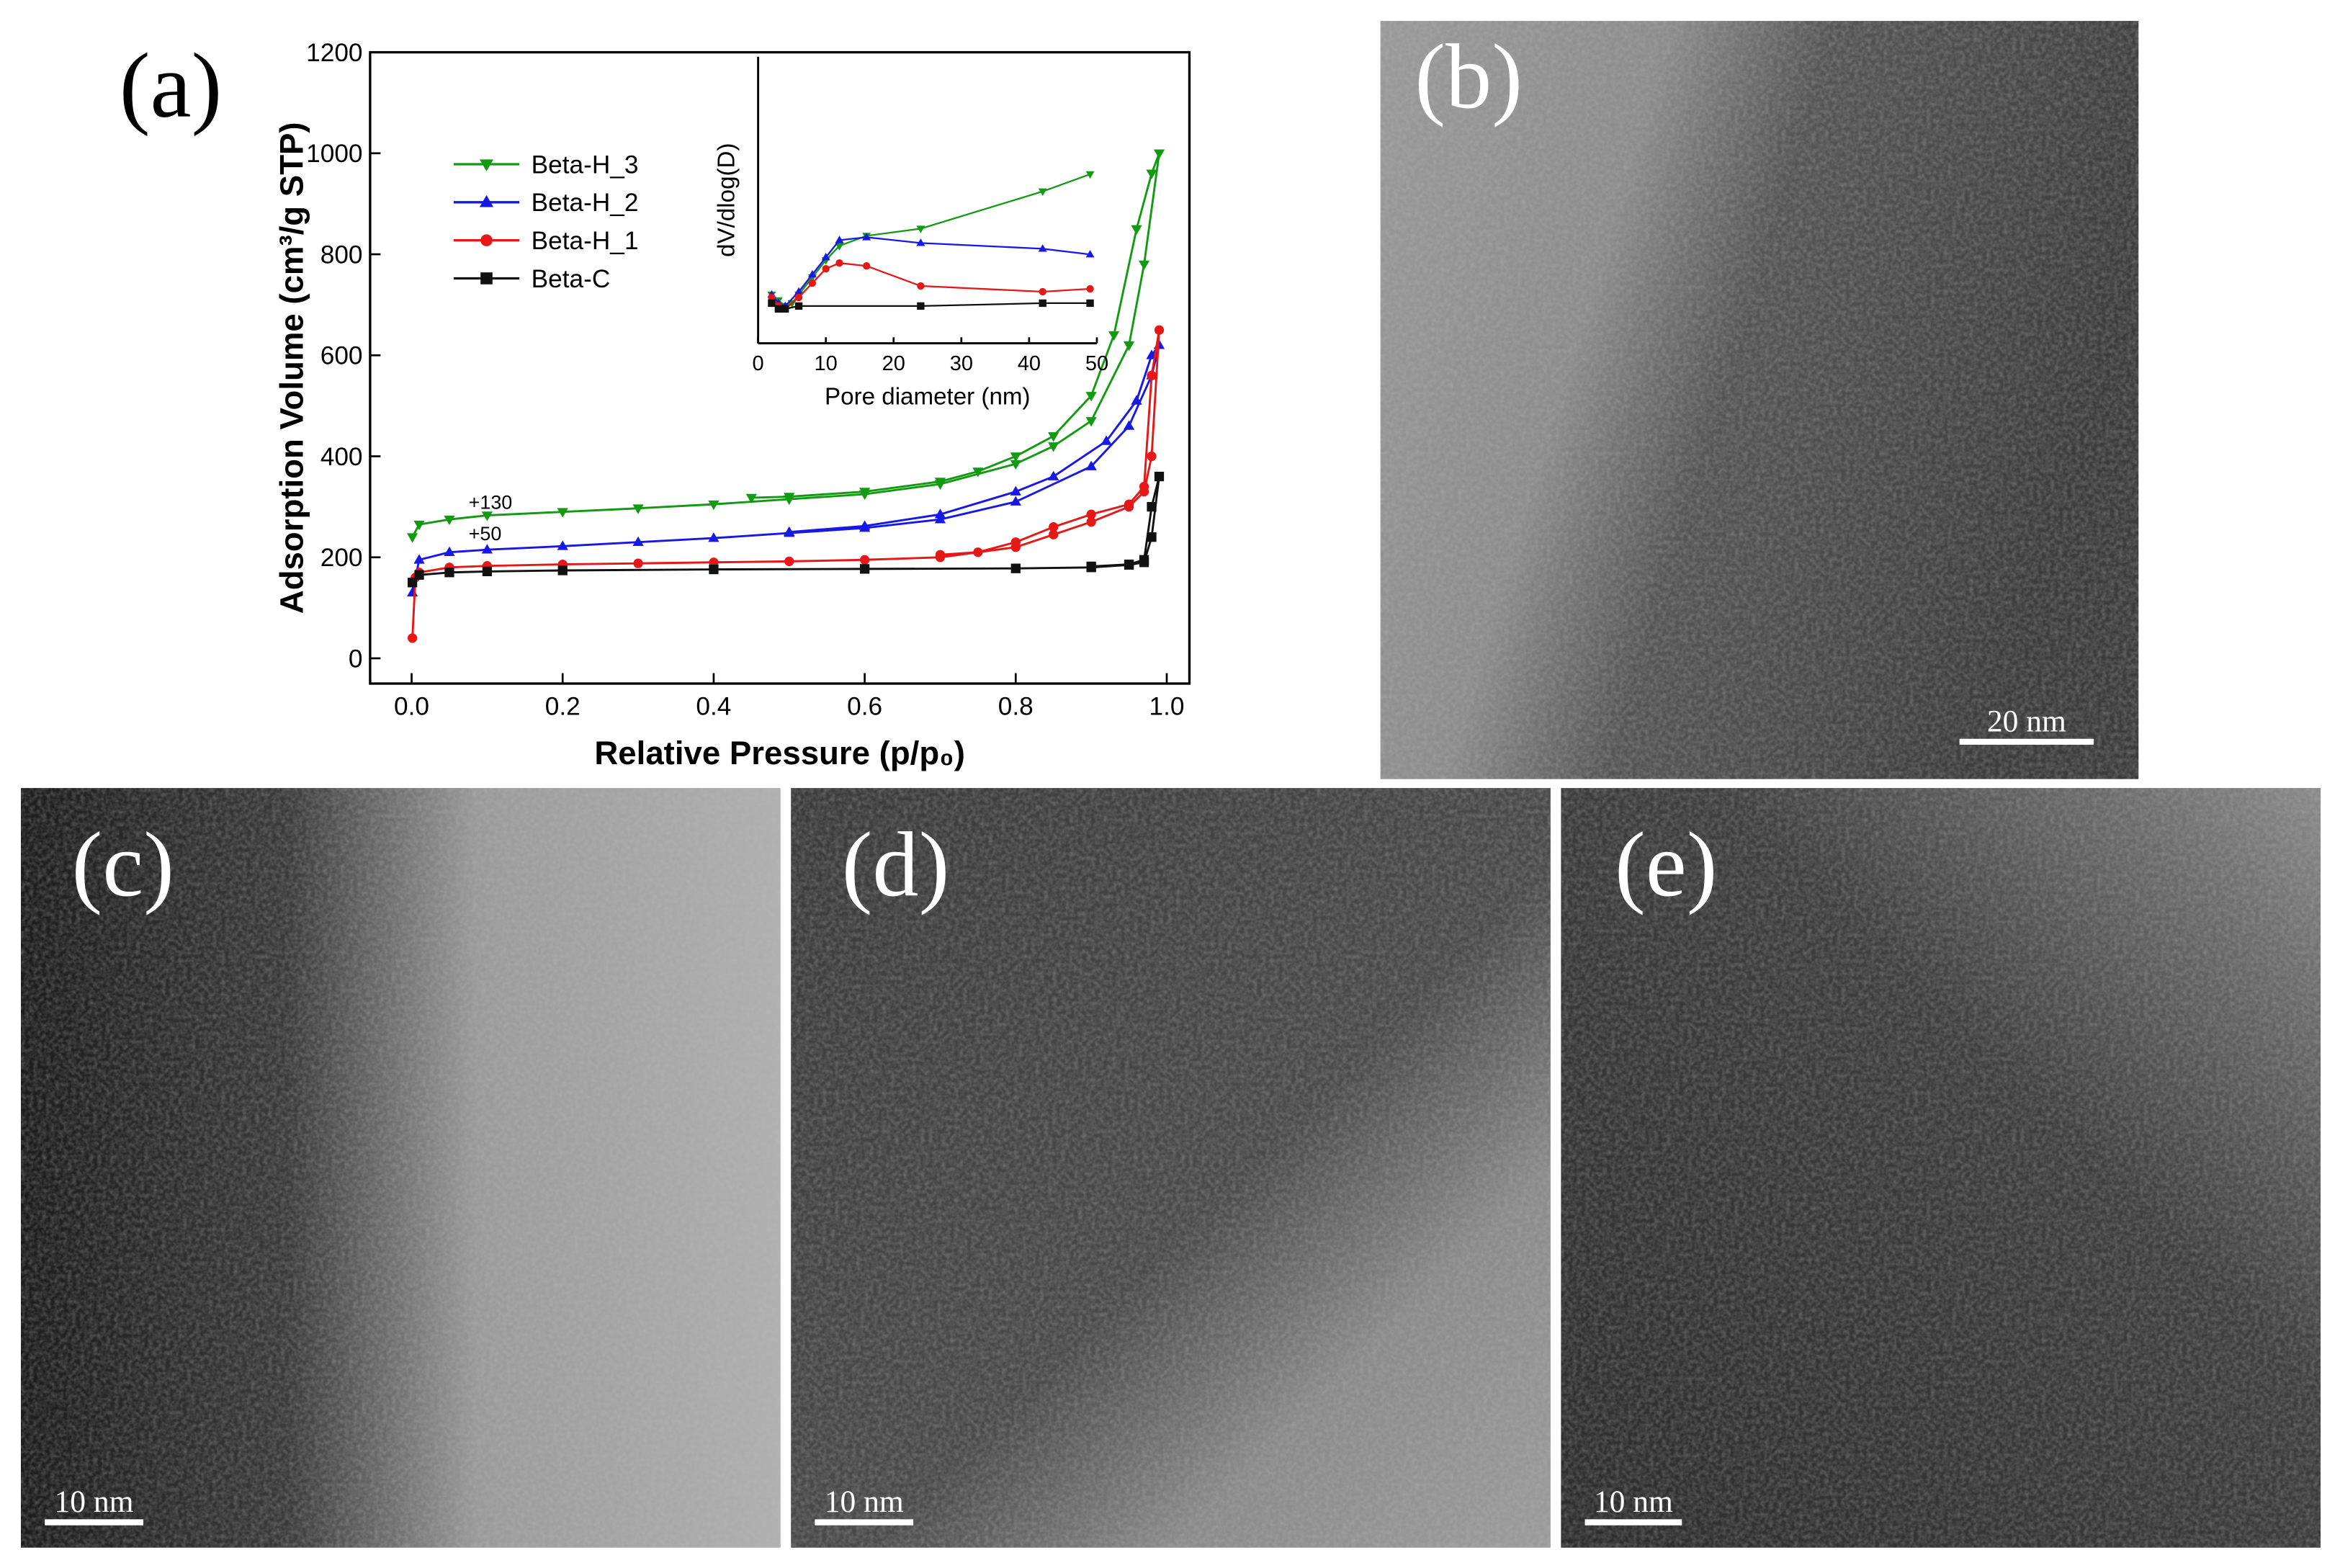 The width and height of the screenshot is (2340, 1568). Describe the element at coordinates (585, 241) in the screenshot. I see `legend-label: Beta-H_1` at that location.